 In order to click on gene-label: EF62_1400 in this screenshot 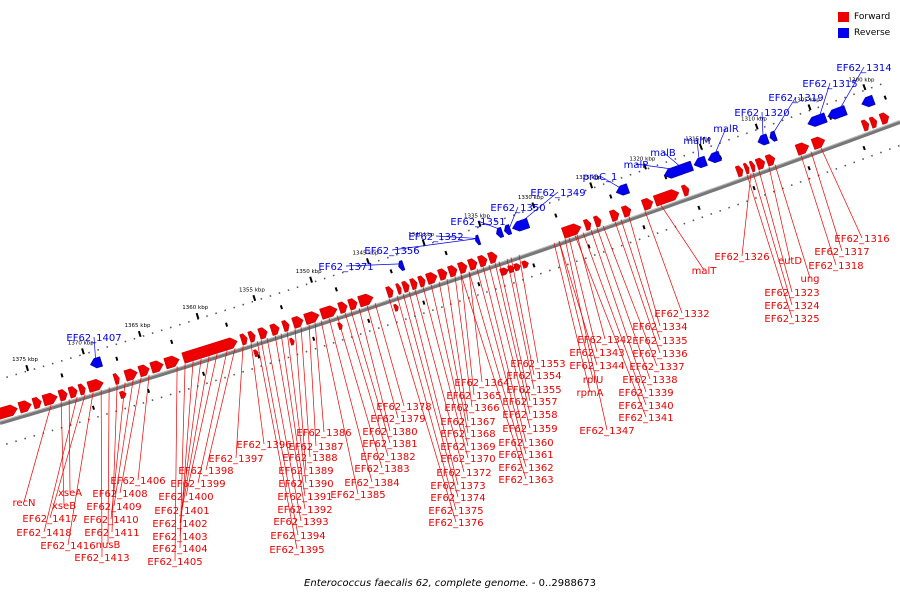, I will do `click(185, 497)`.